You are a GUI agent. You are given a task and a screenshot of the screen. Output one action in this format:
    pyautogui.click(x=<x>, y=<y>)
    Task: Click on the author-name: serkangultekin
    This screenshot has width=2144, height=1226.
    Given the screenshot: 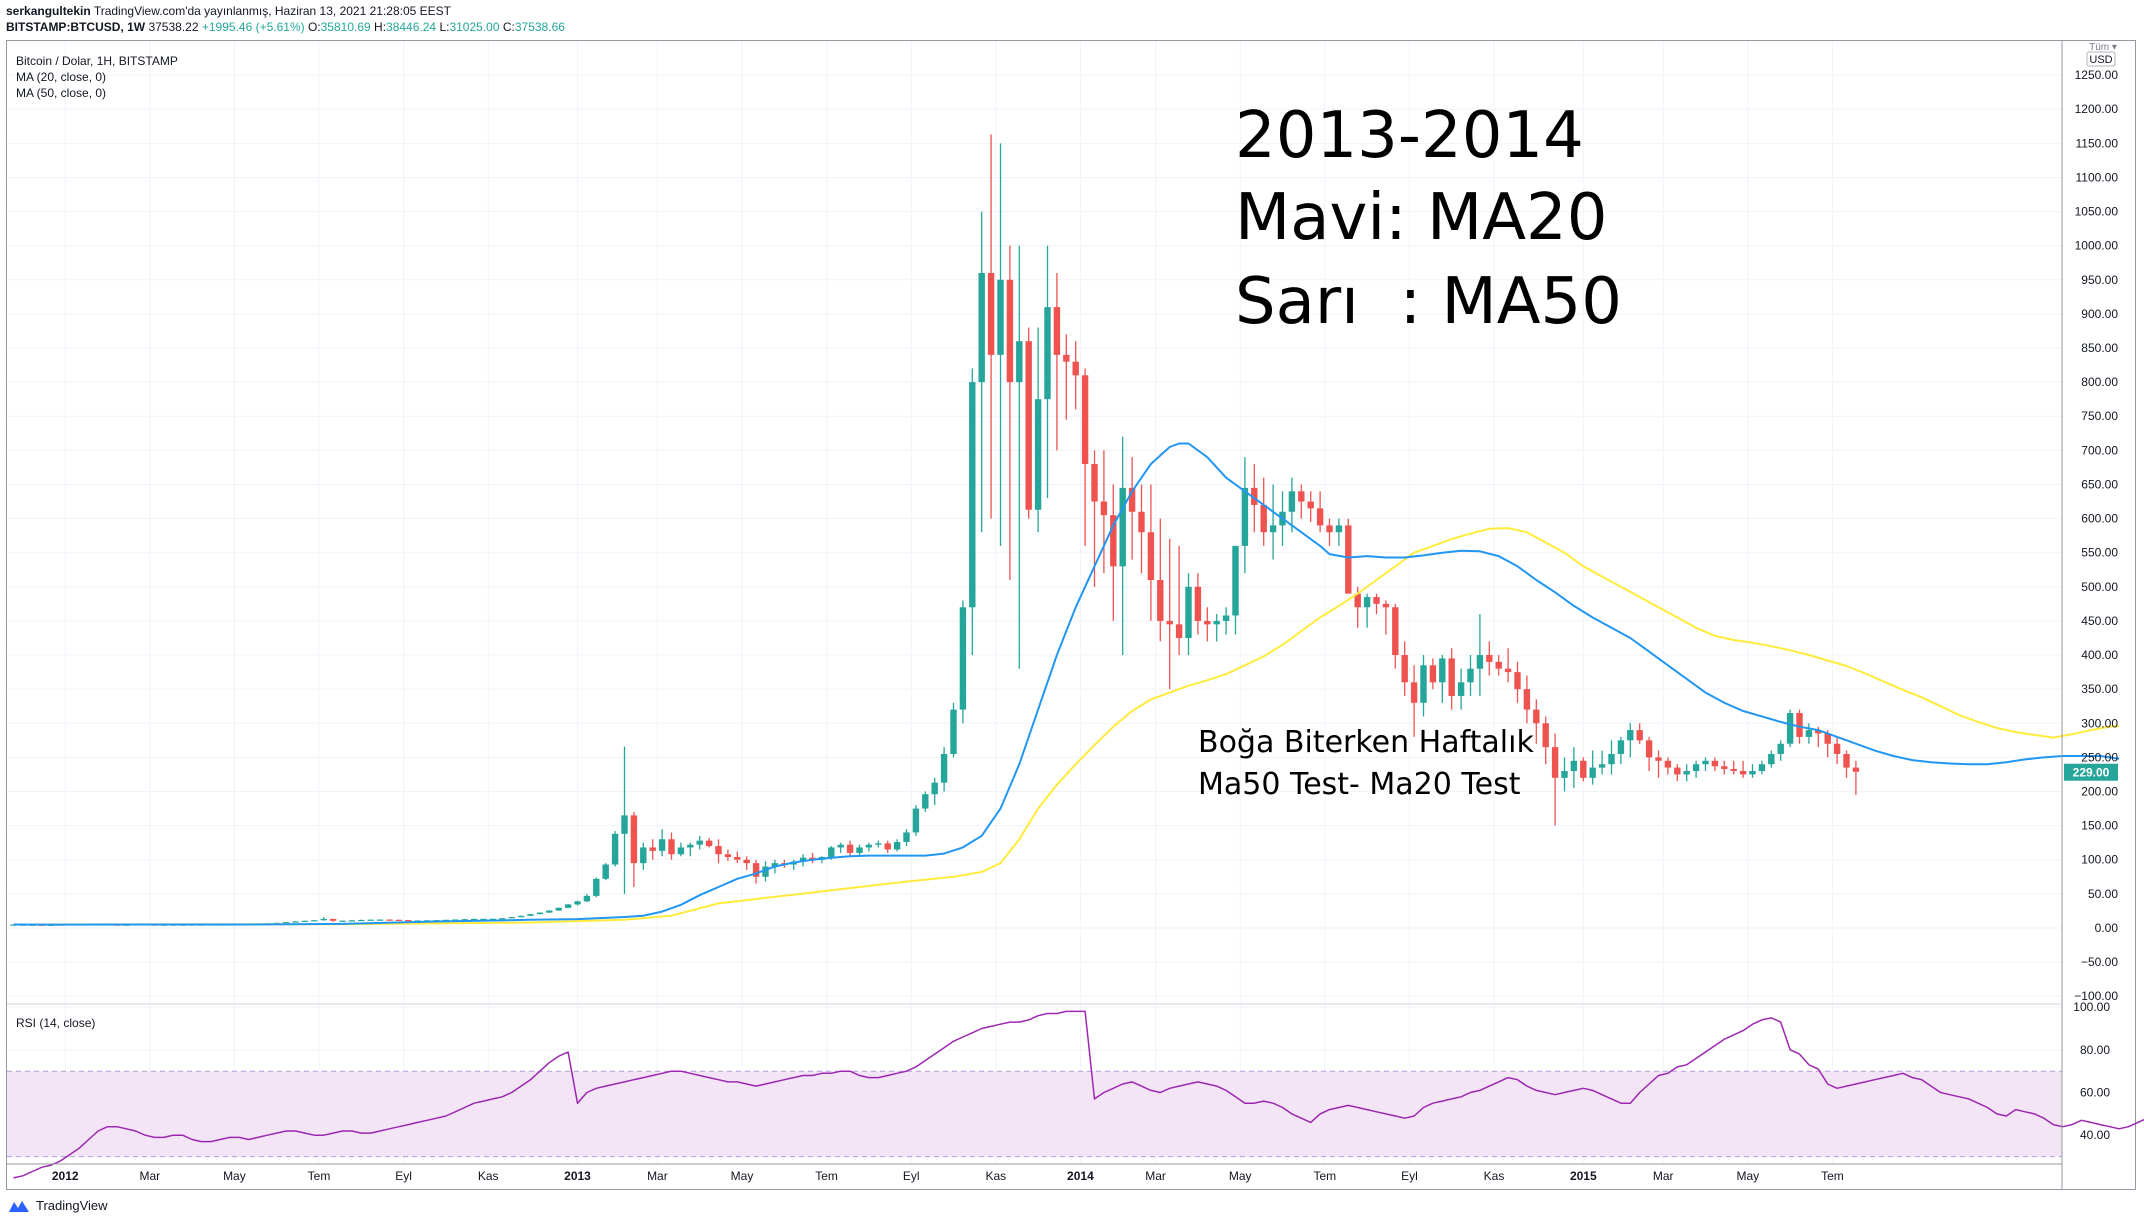 What is the action you would take?
    pyautogui.click(x=48, y=11)
    